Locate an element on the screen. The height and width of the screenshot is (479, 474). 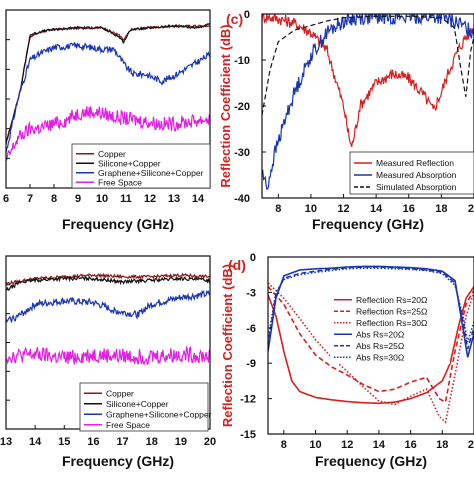
legend-entry: Simulated Absorption is located at coordinates (416, 187).